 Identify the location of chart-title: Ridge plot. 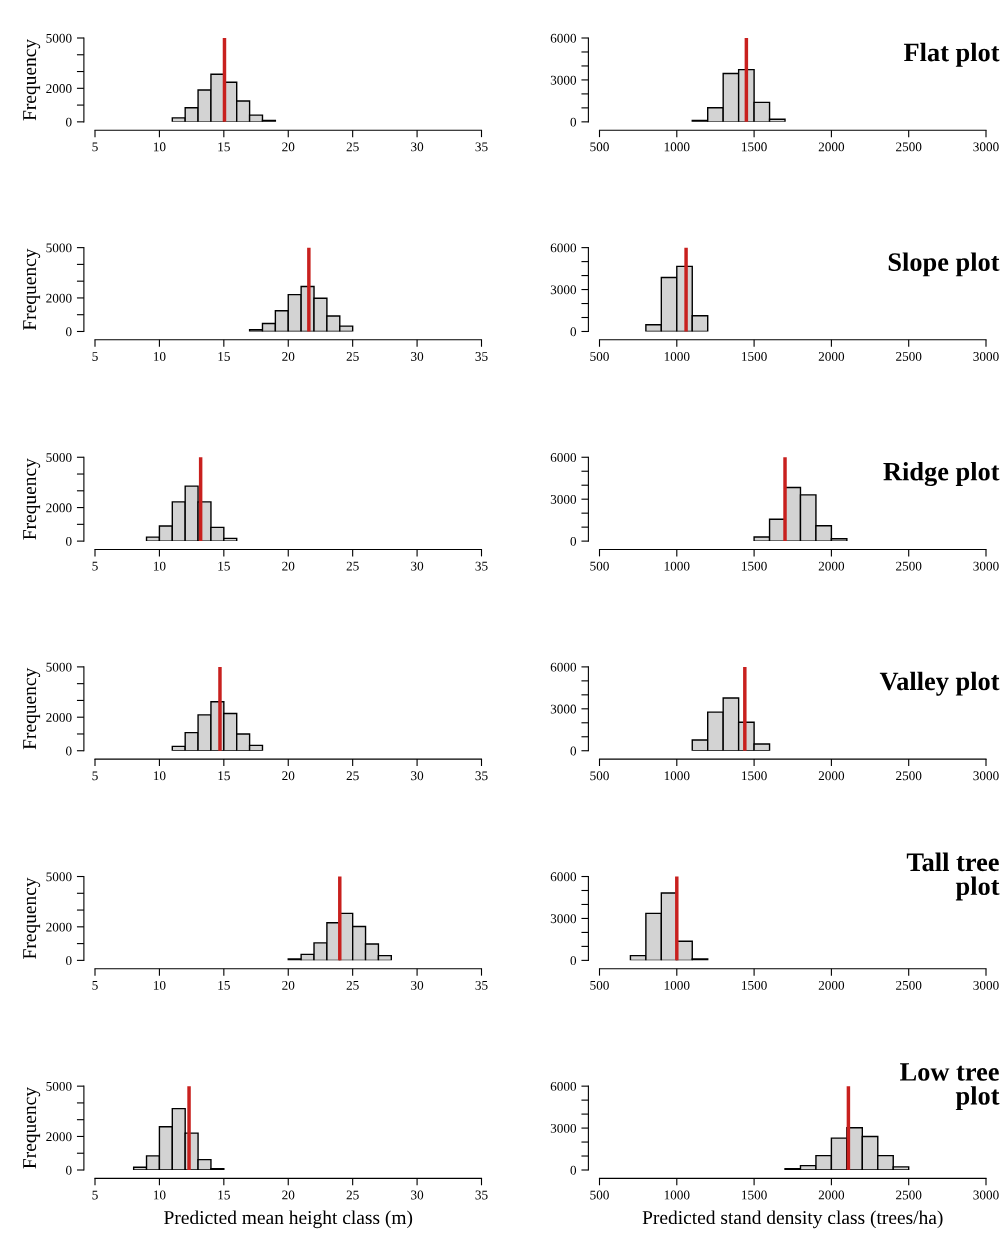
(941, 474).